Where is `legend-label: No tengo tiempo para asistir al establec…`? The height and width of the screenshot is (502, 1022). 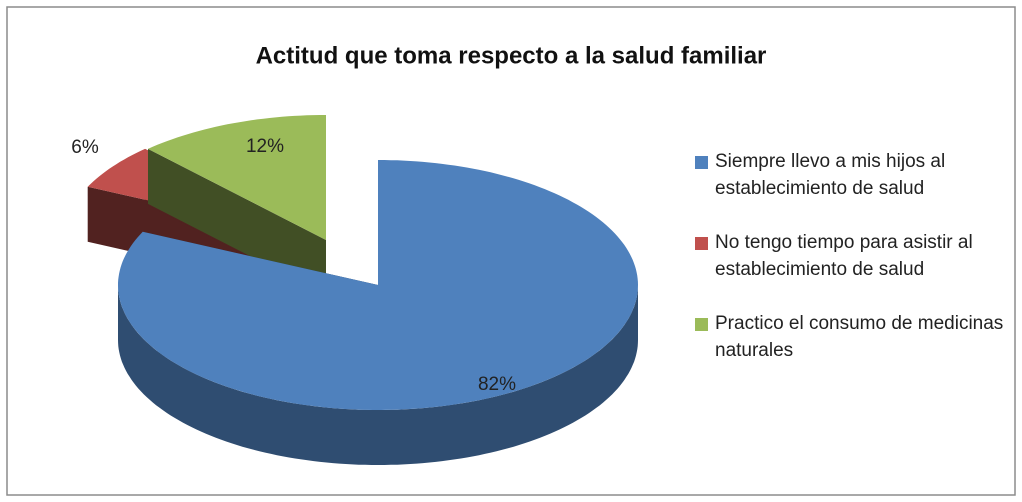 legend-label: No tengo tiempo para asistir al establec… is located at coordinates (844, 256).